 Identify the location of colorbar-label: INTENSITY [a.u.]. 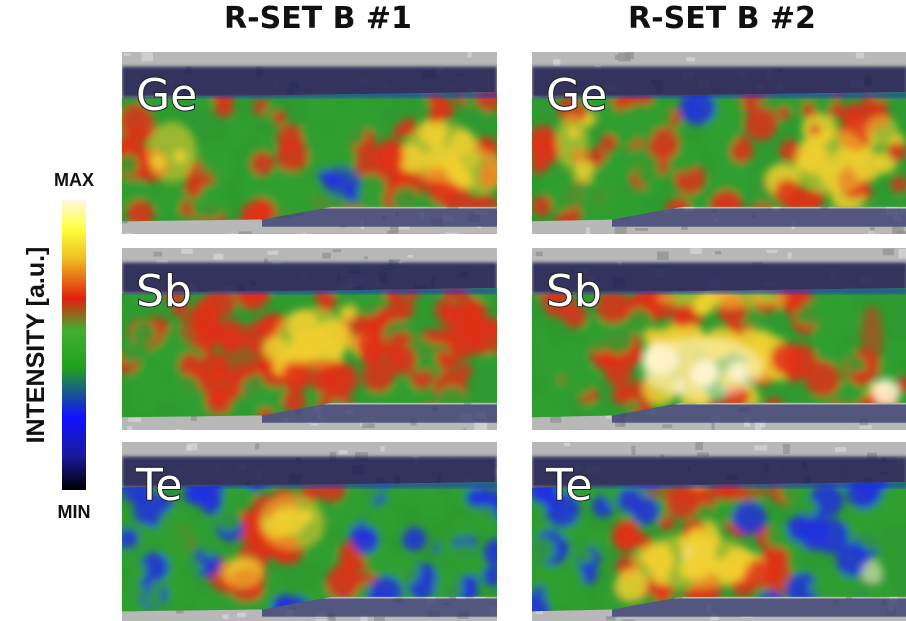
(36, 345).